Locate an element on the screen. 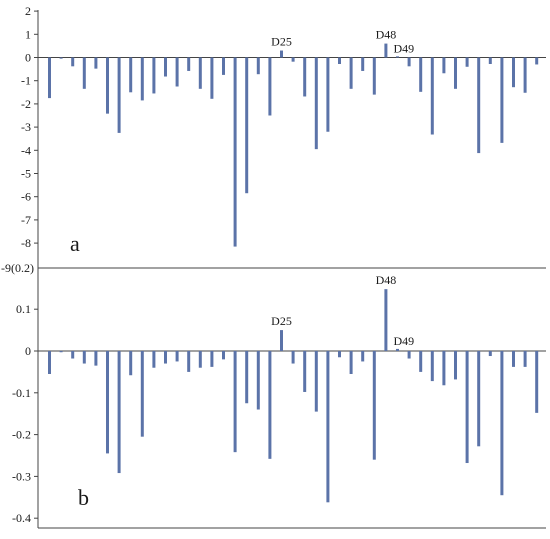  panel-b-y-tick-label: -0.3 is located at coordinates (21, 476).